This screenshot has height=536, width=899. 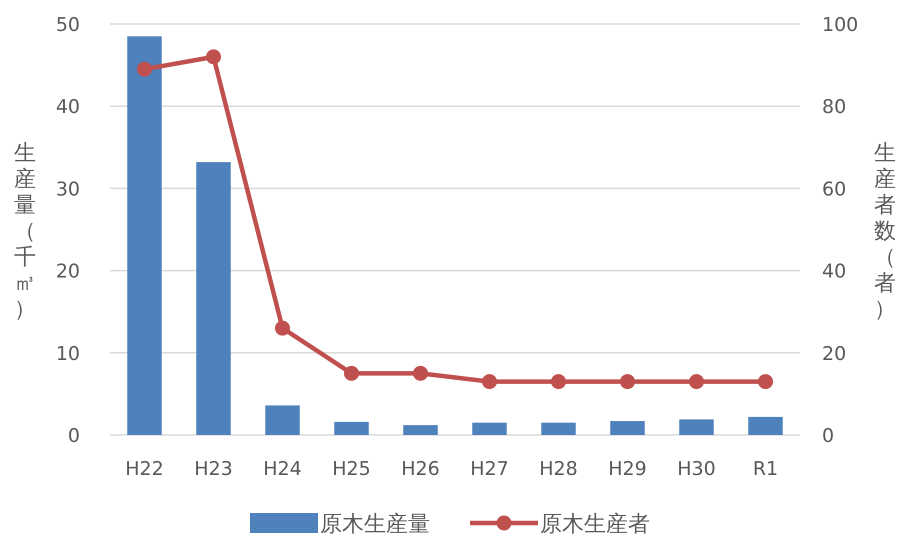 I want to click on x-tick-label: H25, so click(x=351, y=469).